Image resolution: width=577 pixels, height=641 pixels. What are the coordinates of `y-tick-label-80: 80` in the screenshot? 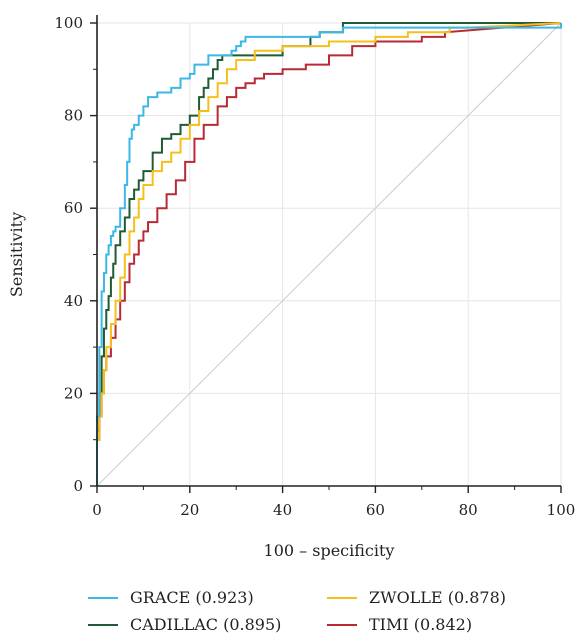 It's located at (73, 116).